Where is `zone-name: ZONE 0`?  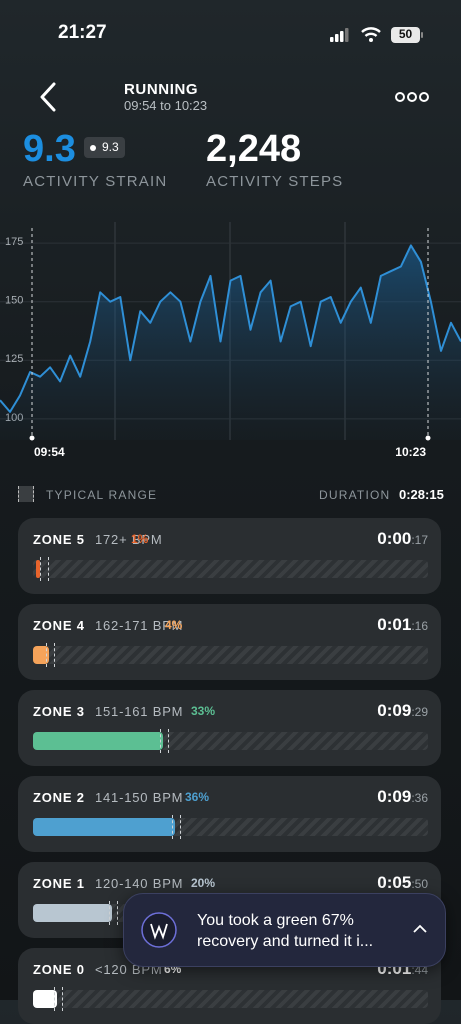 zone-name: ZONE 0 is located at coordinates (59, 969).